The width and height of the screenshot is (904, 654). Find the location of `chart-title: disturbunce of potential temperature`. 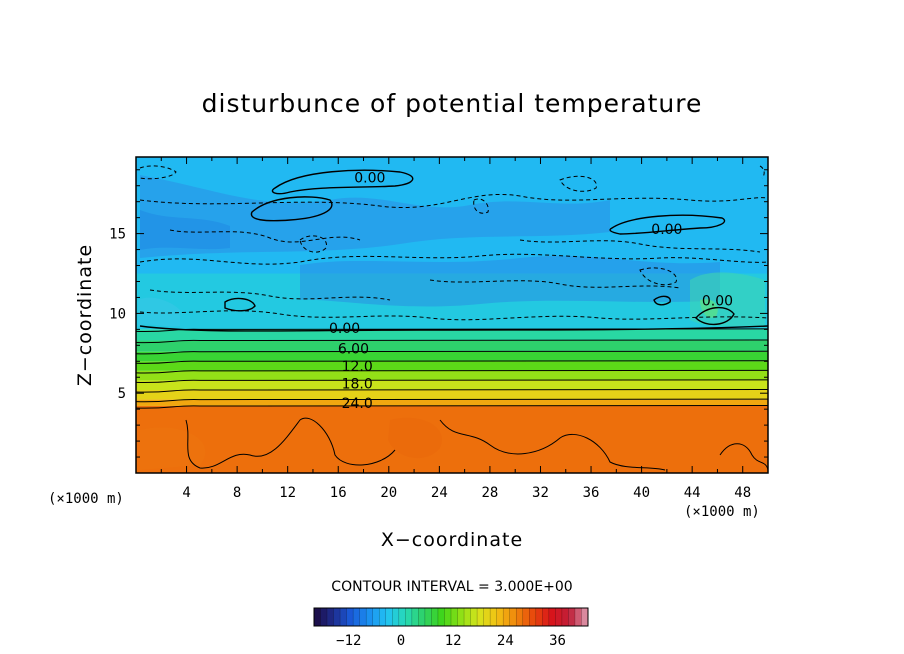

chart-title: disturbunce of potential temperature is located at coordinates (452, 103).